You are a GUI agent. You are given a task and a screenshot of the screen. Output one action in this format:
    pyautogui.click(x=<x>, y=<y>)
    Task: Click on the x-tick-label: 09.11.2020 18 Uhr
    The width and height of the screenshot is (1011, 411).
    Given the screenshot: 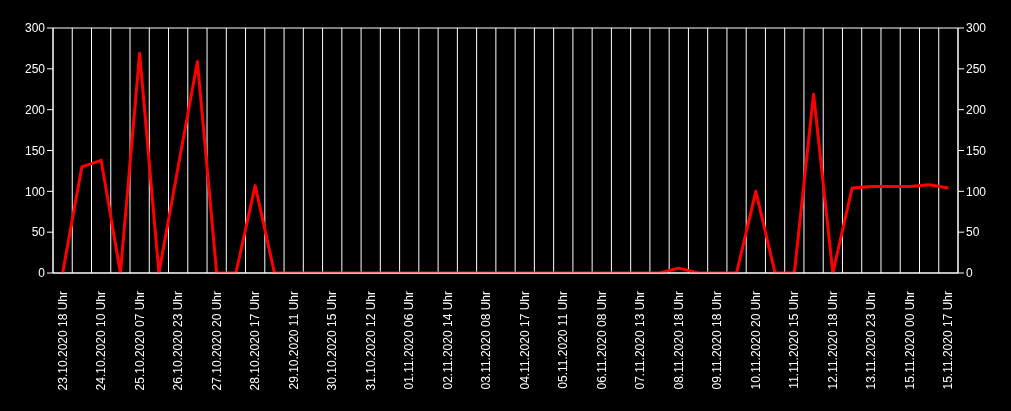 What is the action you would take?
    pyautogui.click(x=717, y=340)
    